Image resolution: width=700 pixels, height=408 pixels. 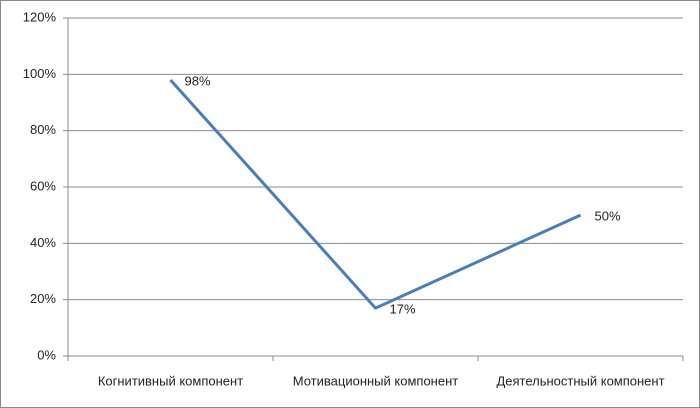 What do you see at coordinates (43, 242) in the screenshot?
I see `y-tick-label: 40%` at bounding box center [43, 242].